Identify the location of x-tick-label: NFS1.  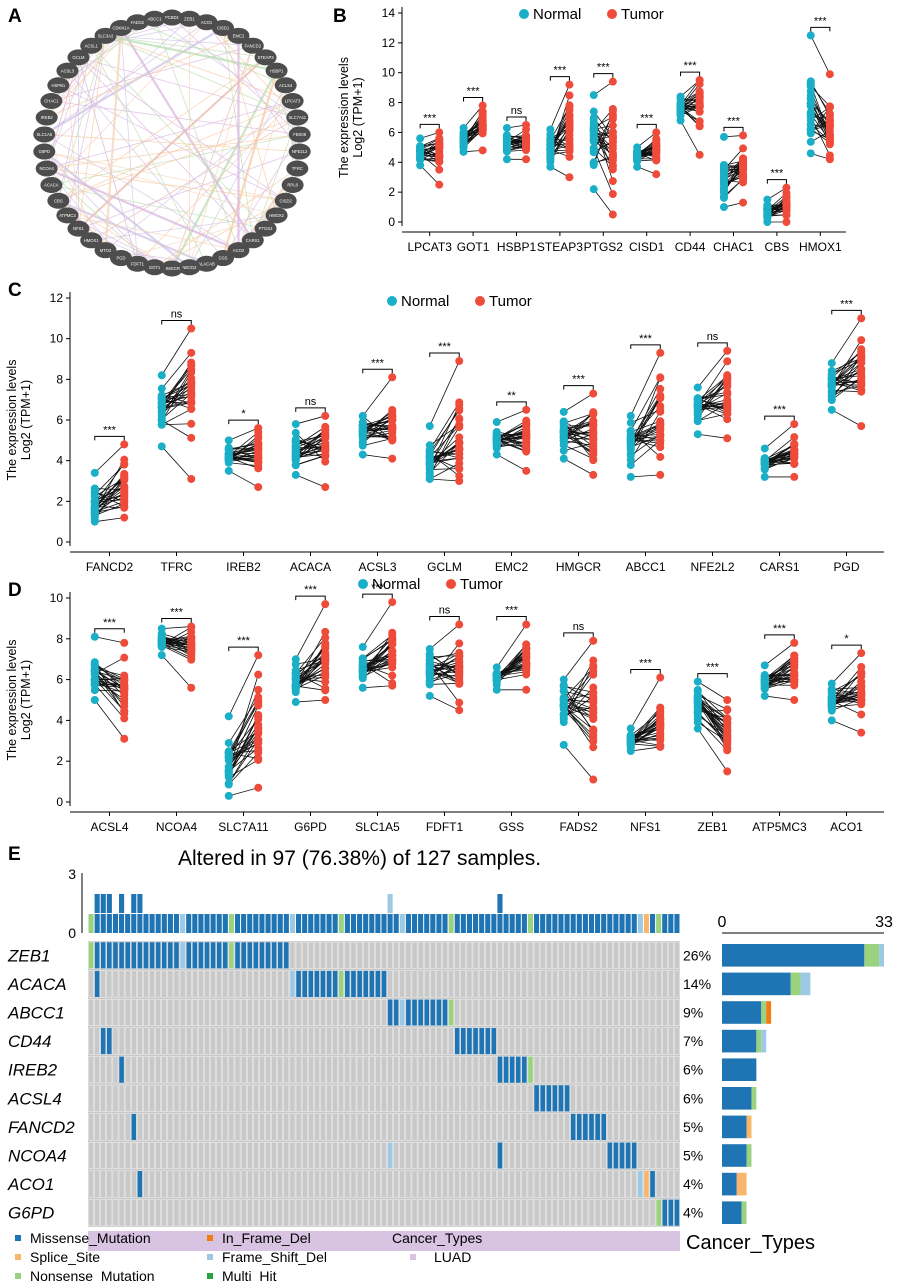
(645, 827).